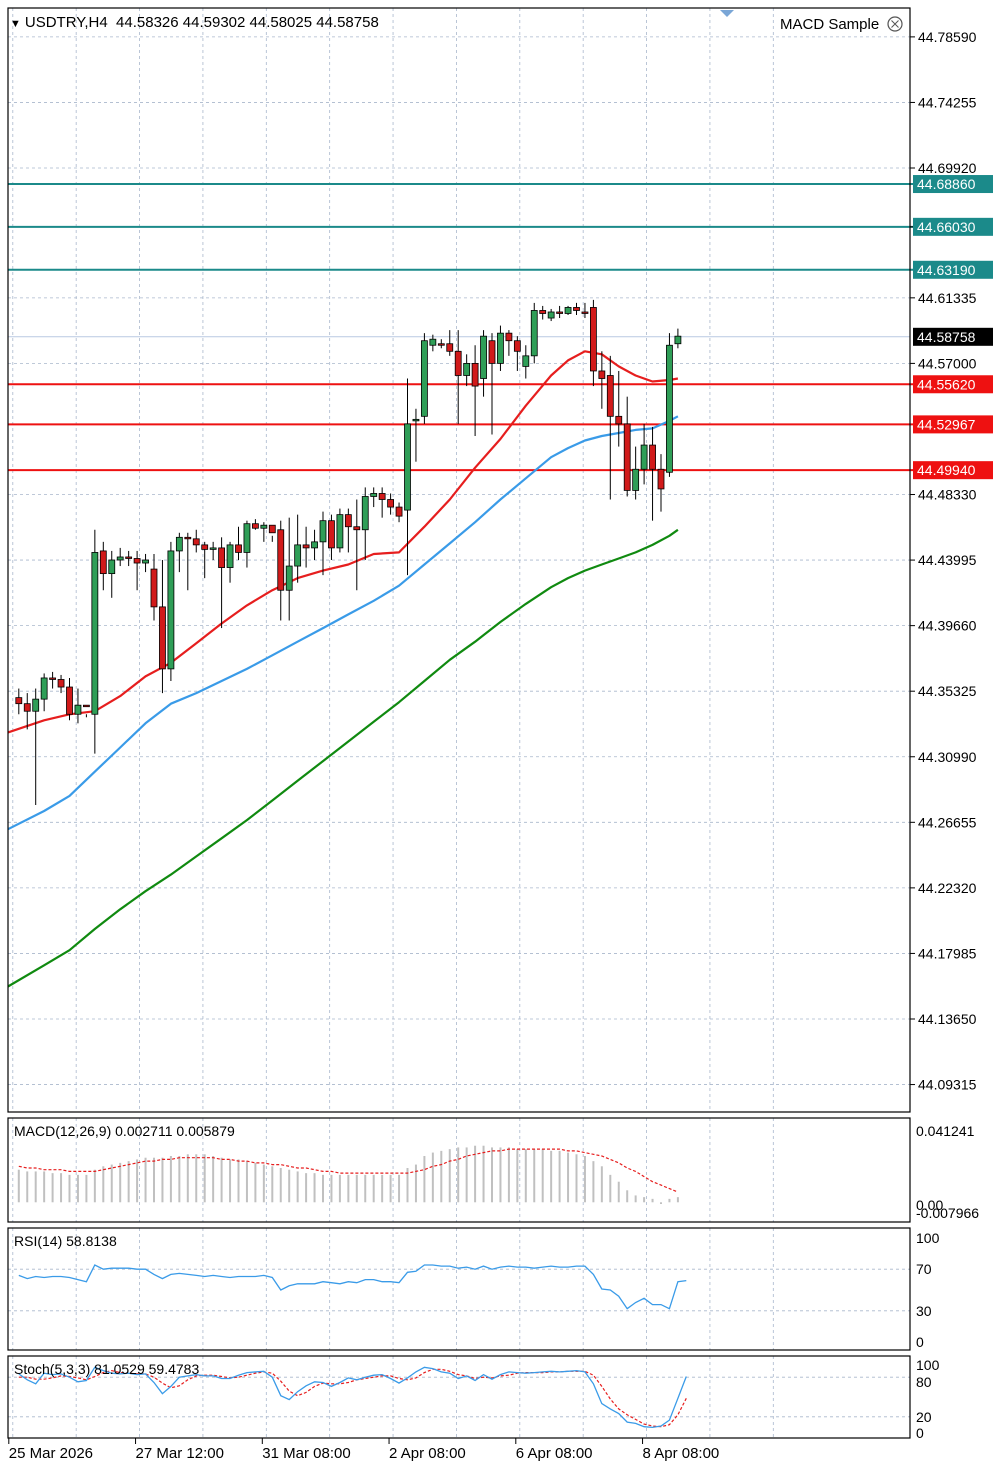 The width and height of the screenshot is (1000, 1466). What do you see at coordinates (51, 1453) in the screenshot?
I see `x-tick-label: 25 Mar 2026` at bounding box center [51, 1453].